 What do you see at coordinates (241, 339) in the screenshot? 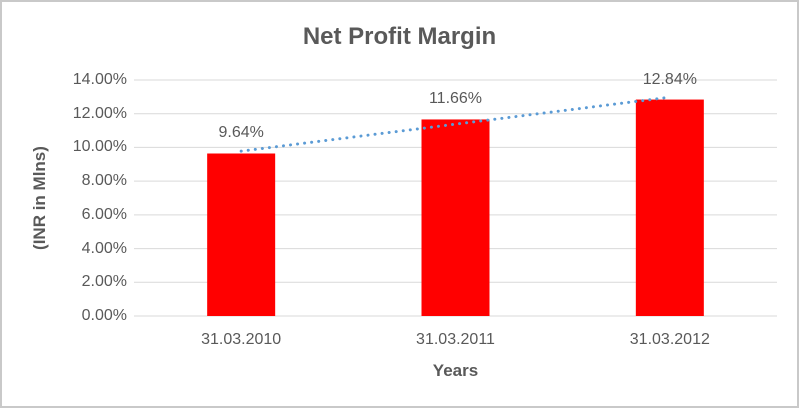
I see `x-tick-label-31.03.2010: 31.03.2010` at bounding box center [241, 339].